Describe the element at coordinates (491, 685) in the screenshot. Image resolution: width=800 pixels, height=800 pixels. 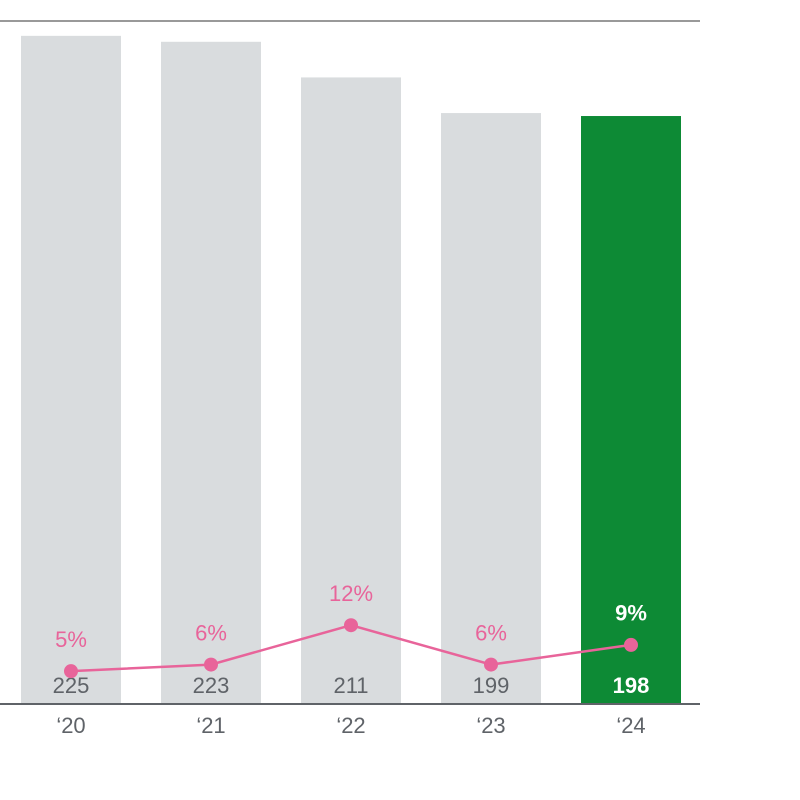
I see `bar-value-label: 199` at that location.